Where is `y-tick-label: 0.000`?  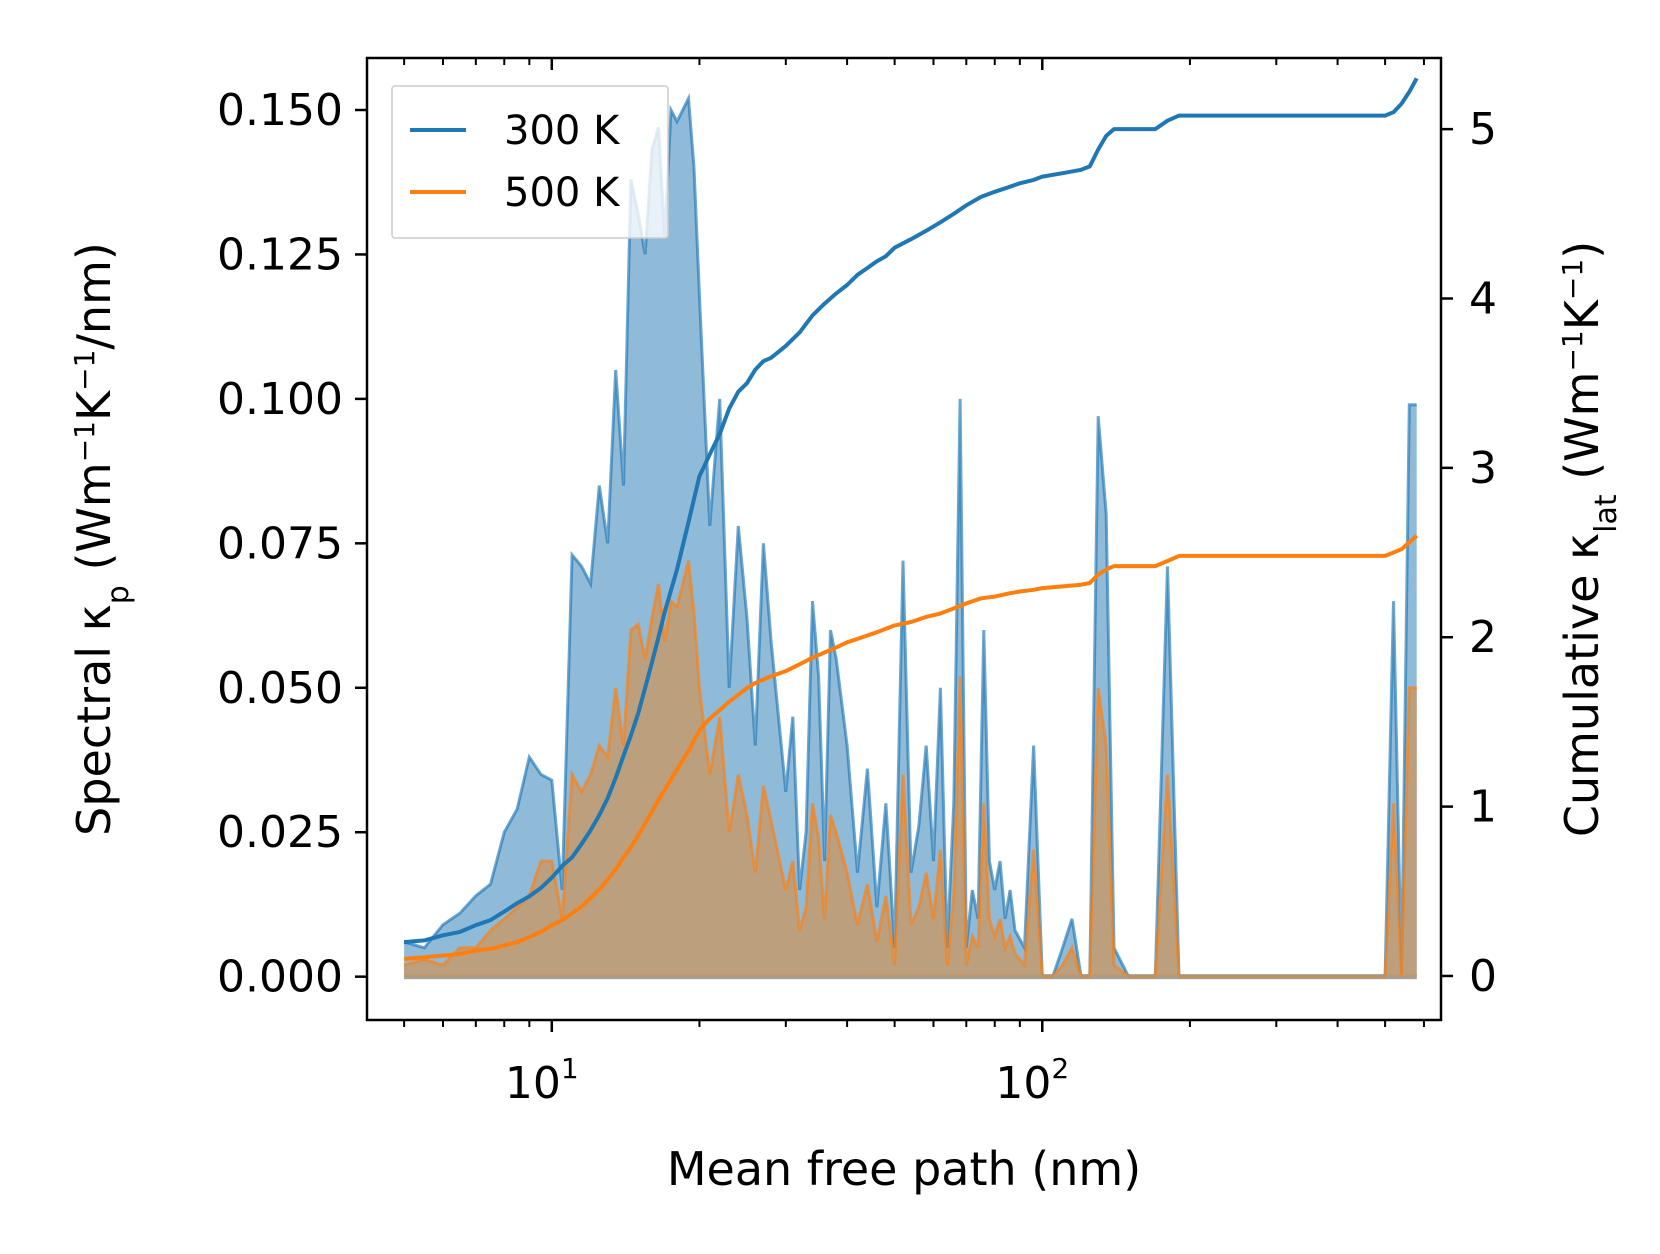 y-tick-label: 0.000 is located at coordinates (280, 977).